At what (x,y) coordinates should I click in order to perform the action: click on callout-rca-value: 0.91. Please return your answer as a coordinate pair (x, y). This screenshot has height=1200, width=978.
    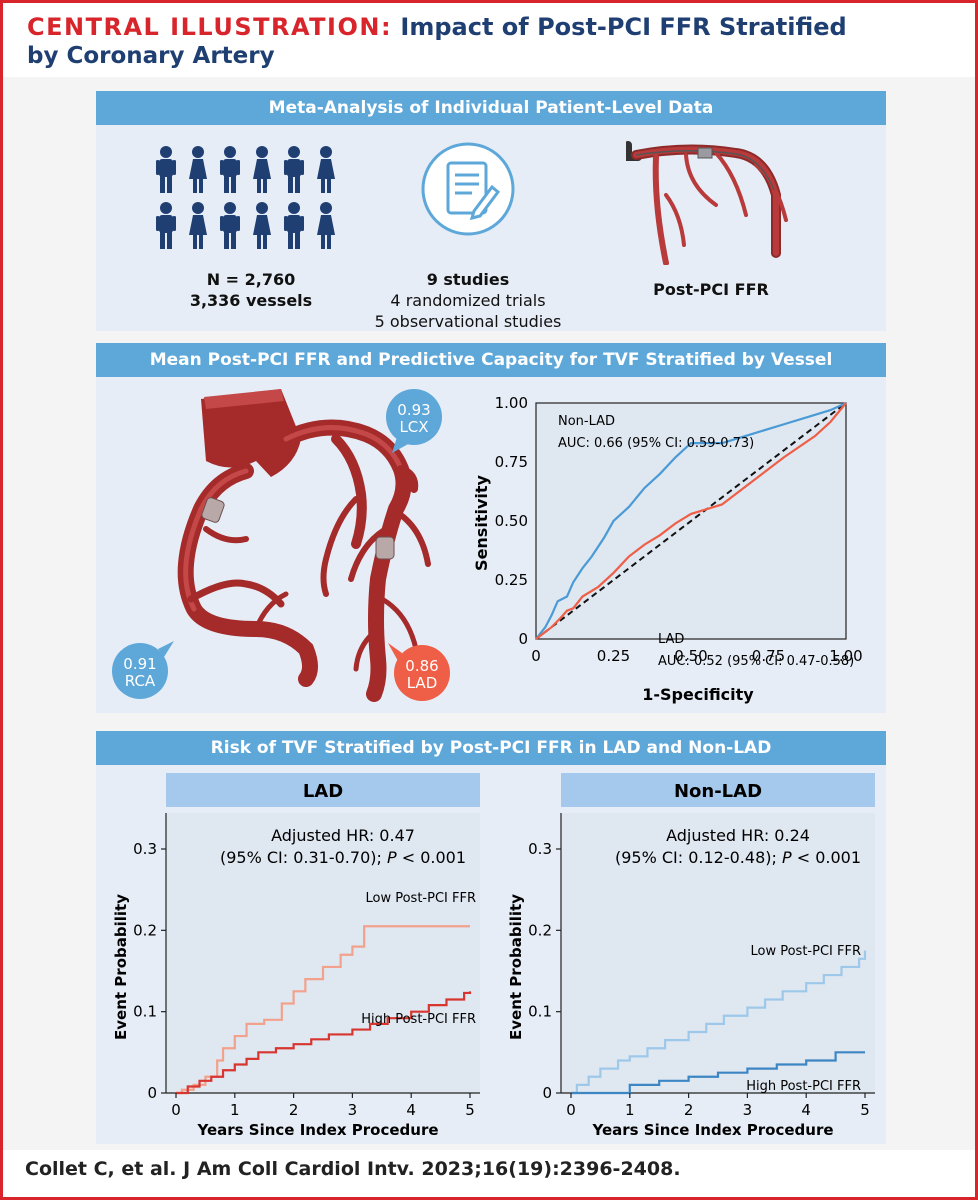
    Looking at the image, I should click on (139, 664).